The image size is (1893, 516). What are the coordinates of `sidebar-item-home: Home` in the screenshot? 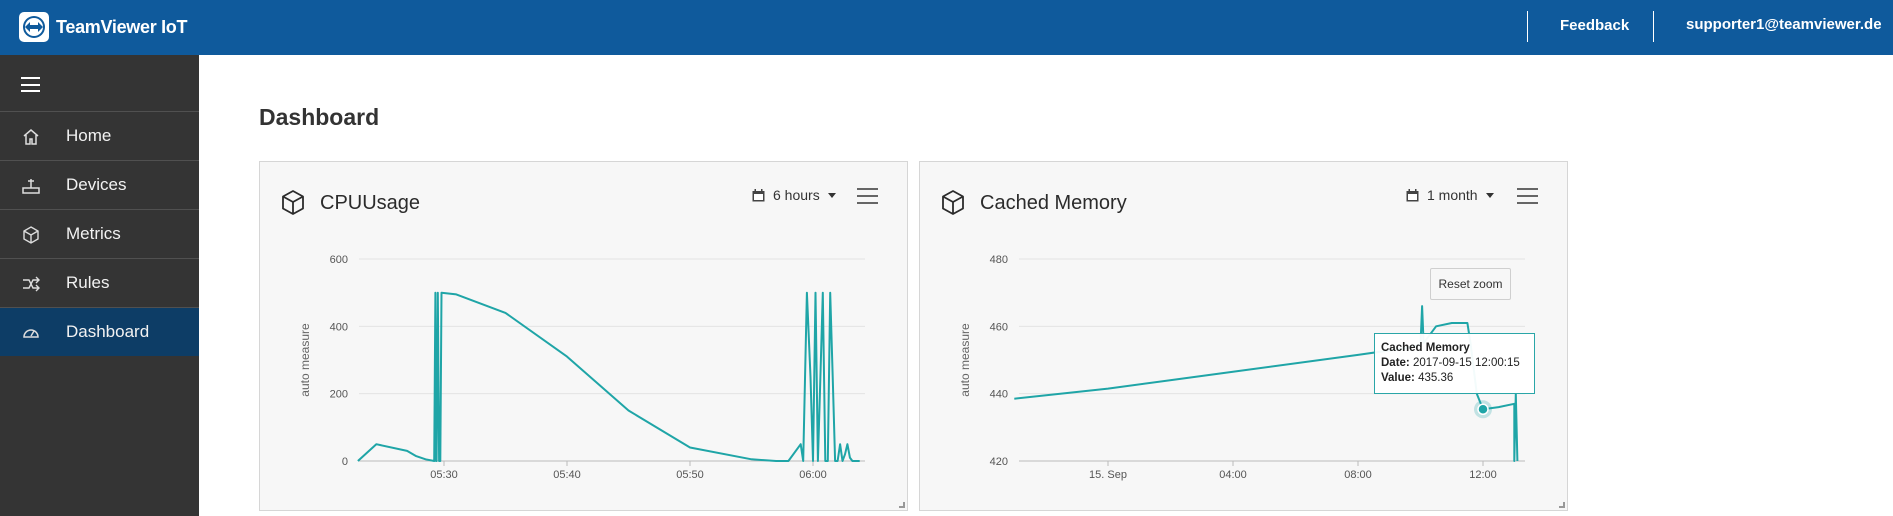 It's located at (99, 135).